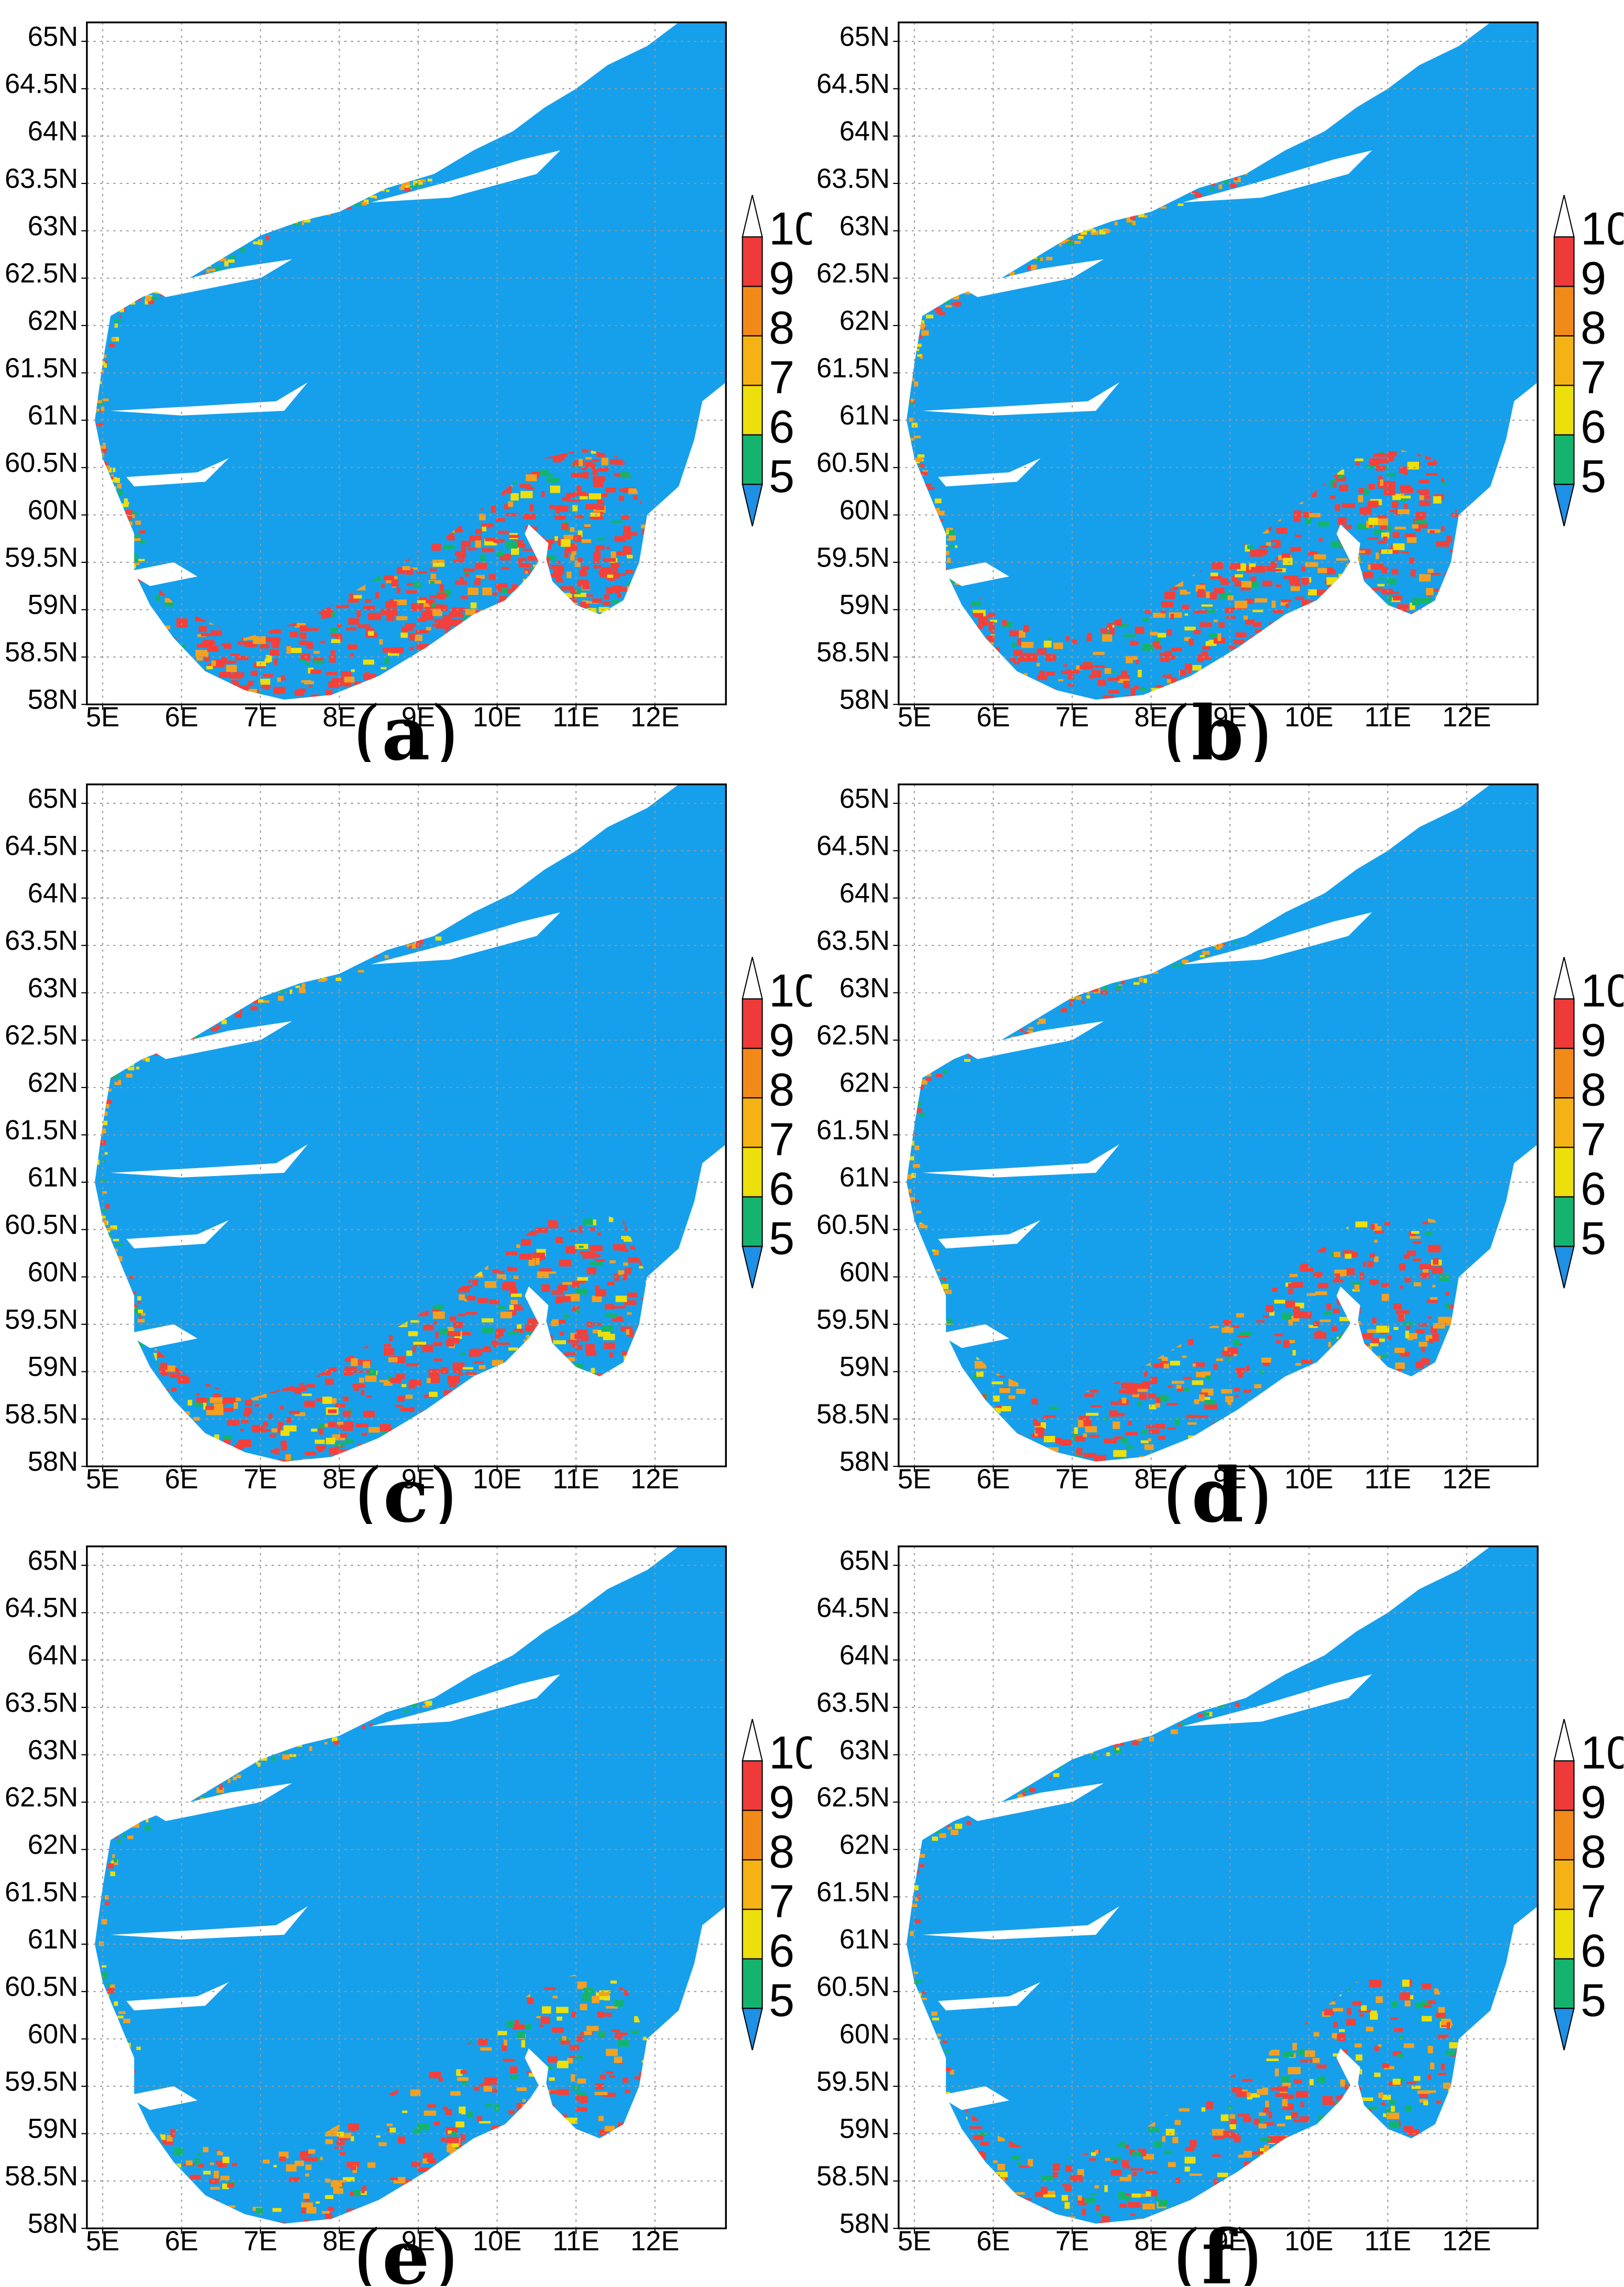 This screenshot has width=1624, height=2287. I want to click on colorbar-top-arrow, so click(752, 978).